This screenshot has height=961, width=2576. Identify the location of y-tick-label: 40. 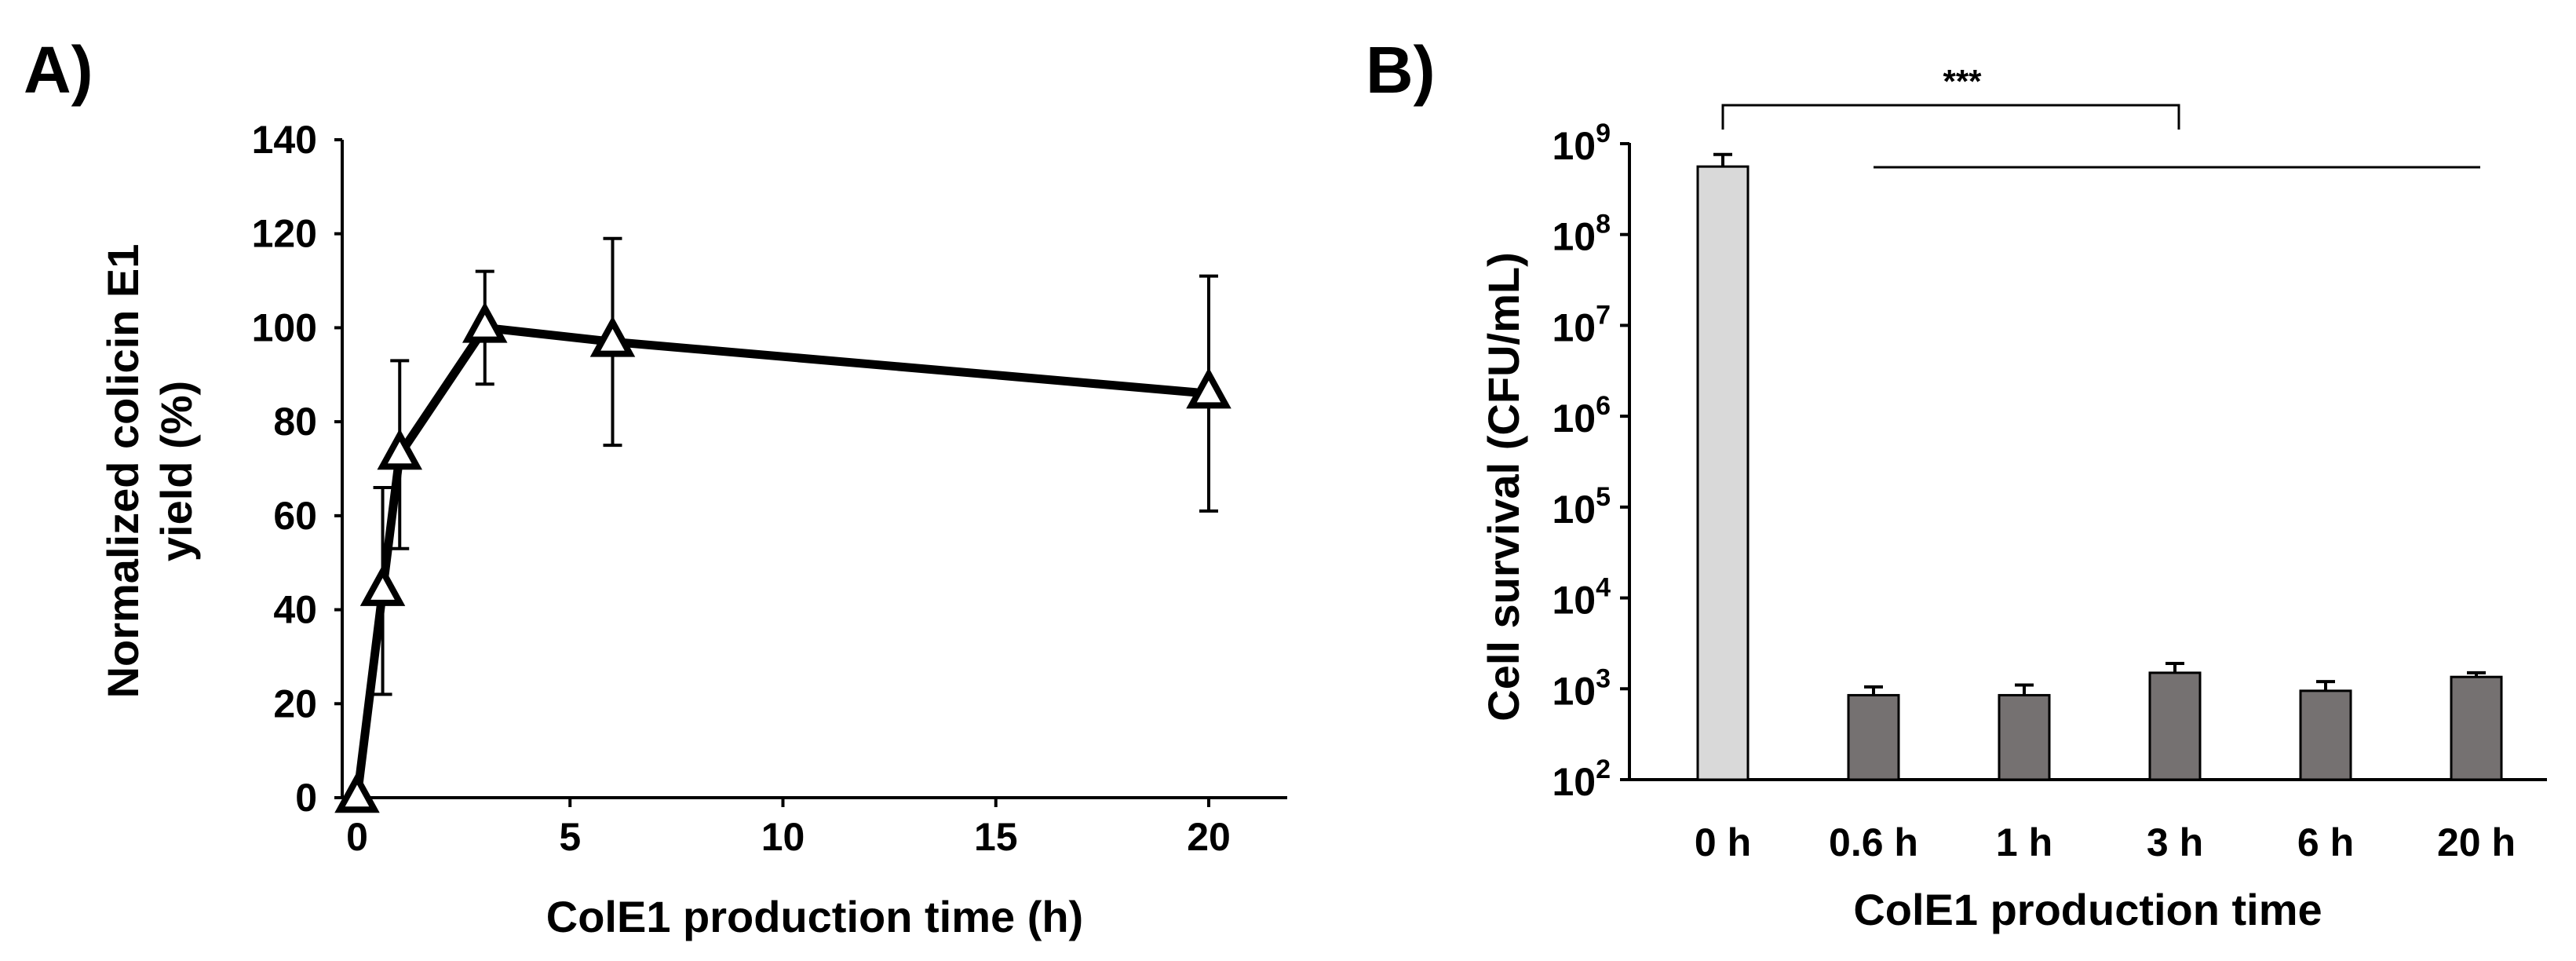
(295, 610).